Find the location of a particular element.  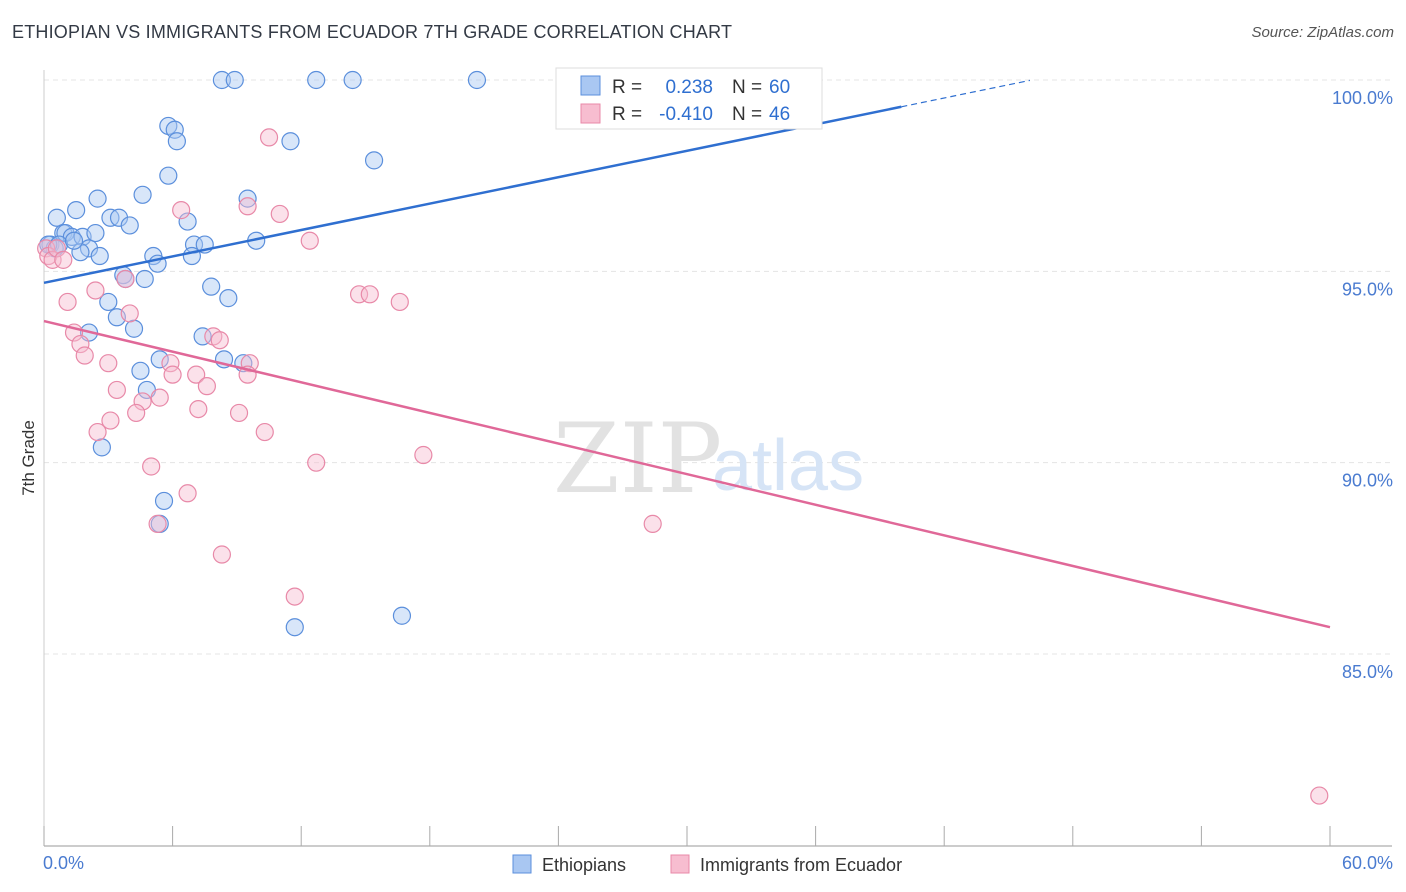

watermark-zip: ZIP is located at coordinates (637, 459).